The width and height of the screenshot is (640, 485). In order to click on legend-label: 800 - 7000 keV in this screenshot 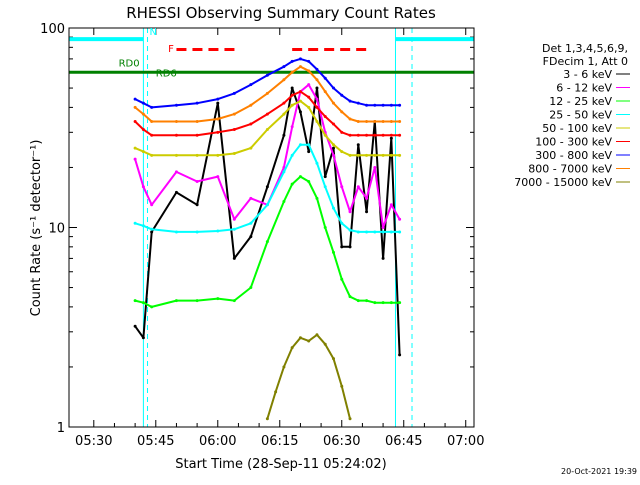, I will do `click(570, 169)`.